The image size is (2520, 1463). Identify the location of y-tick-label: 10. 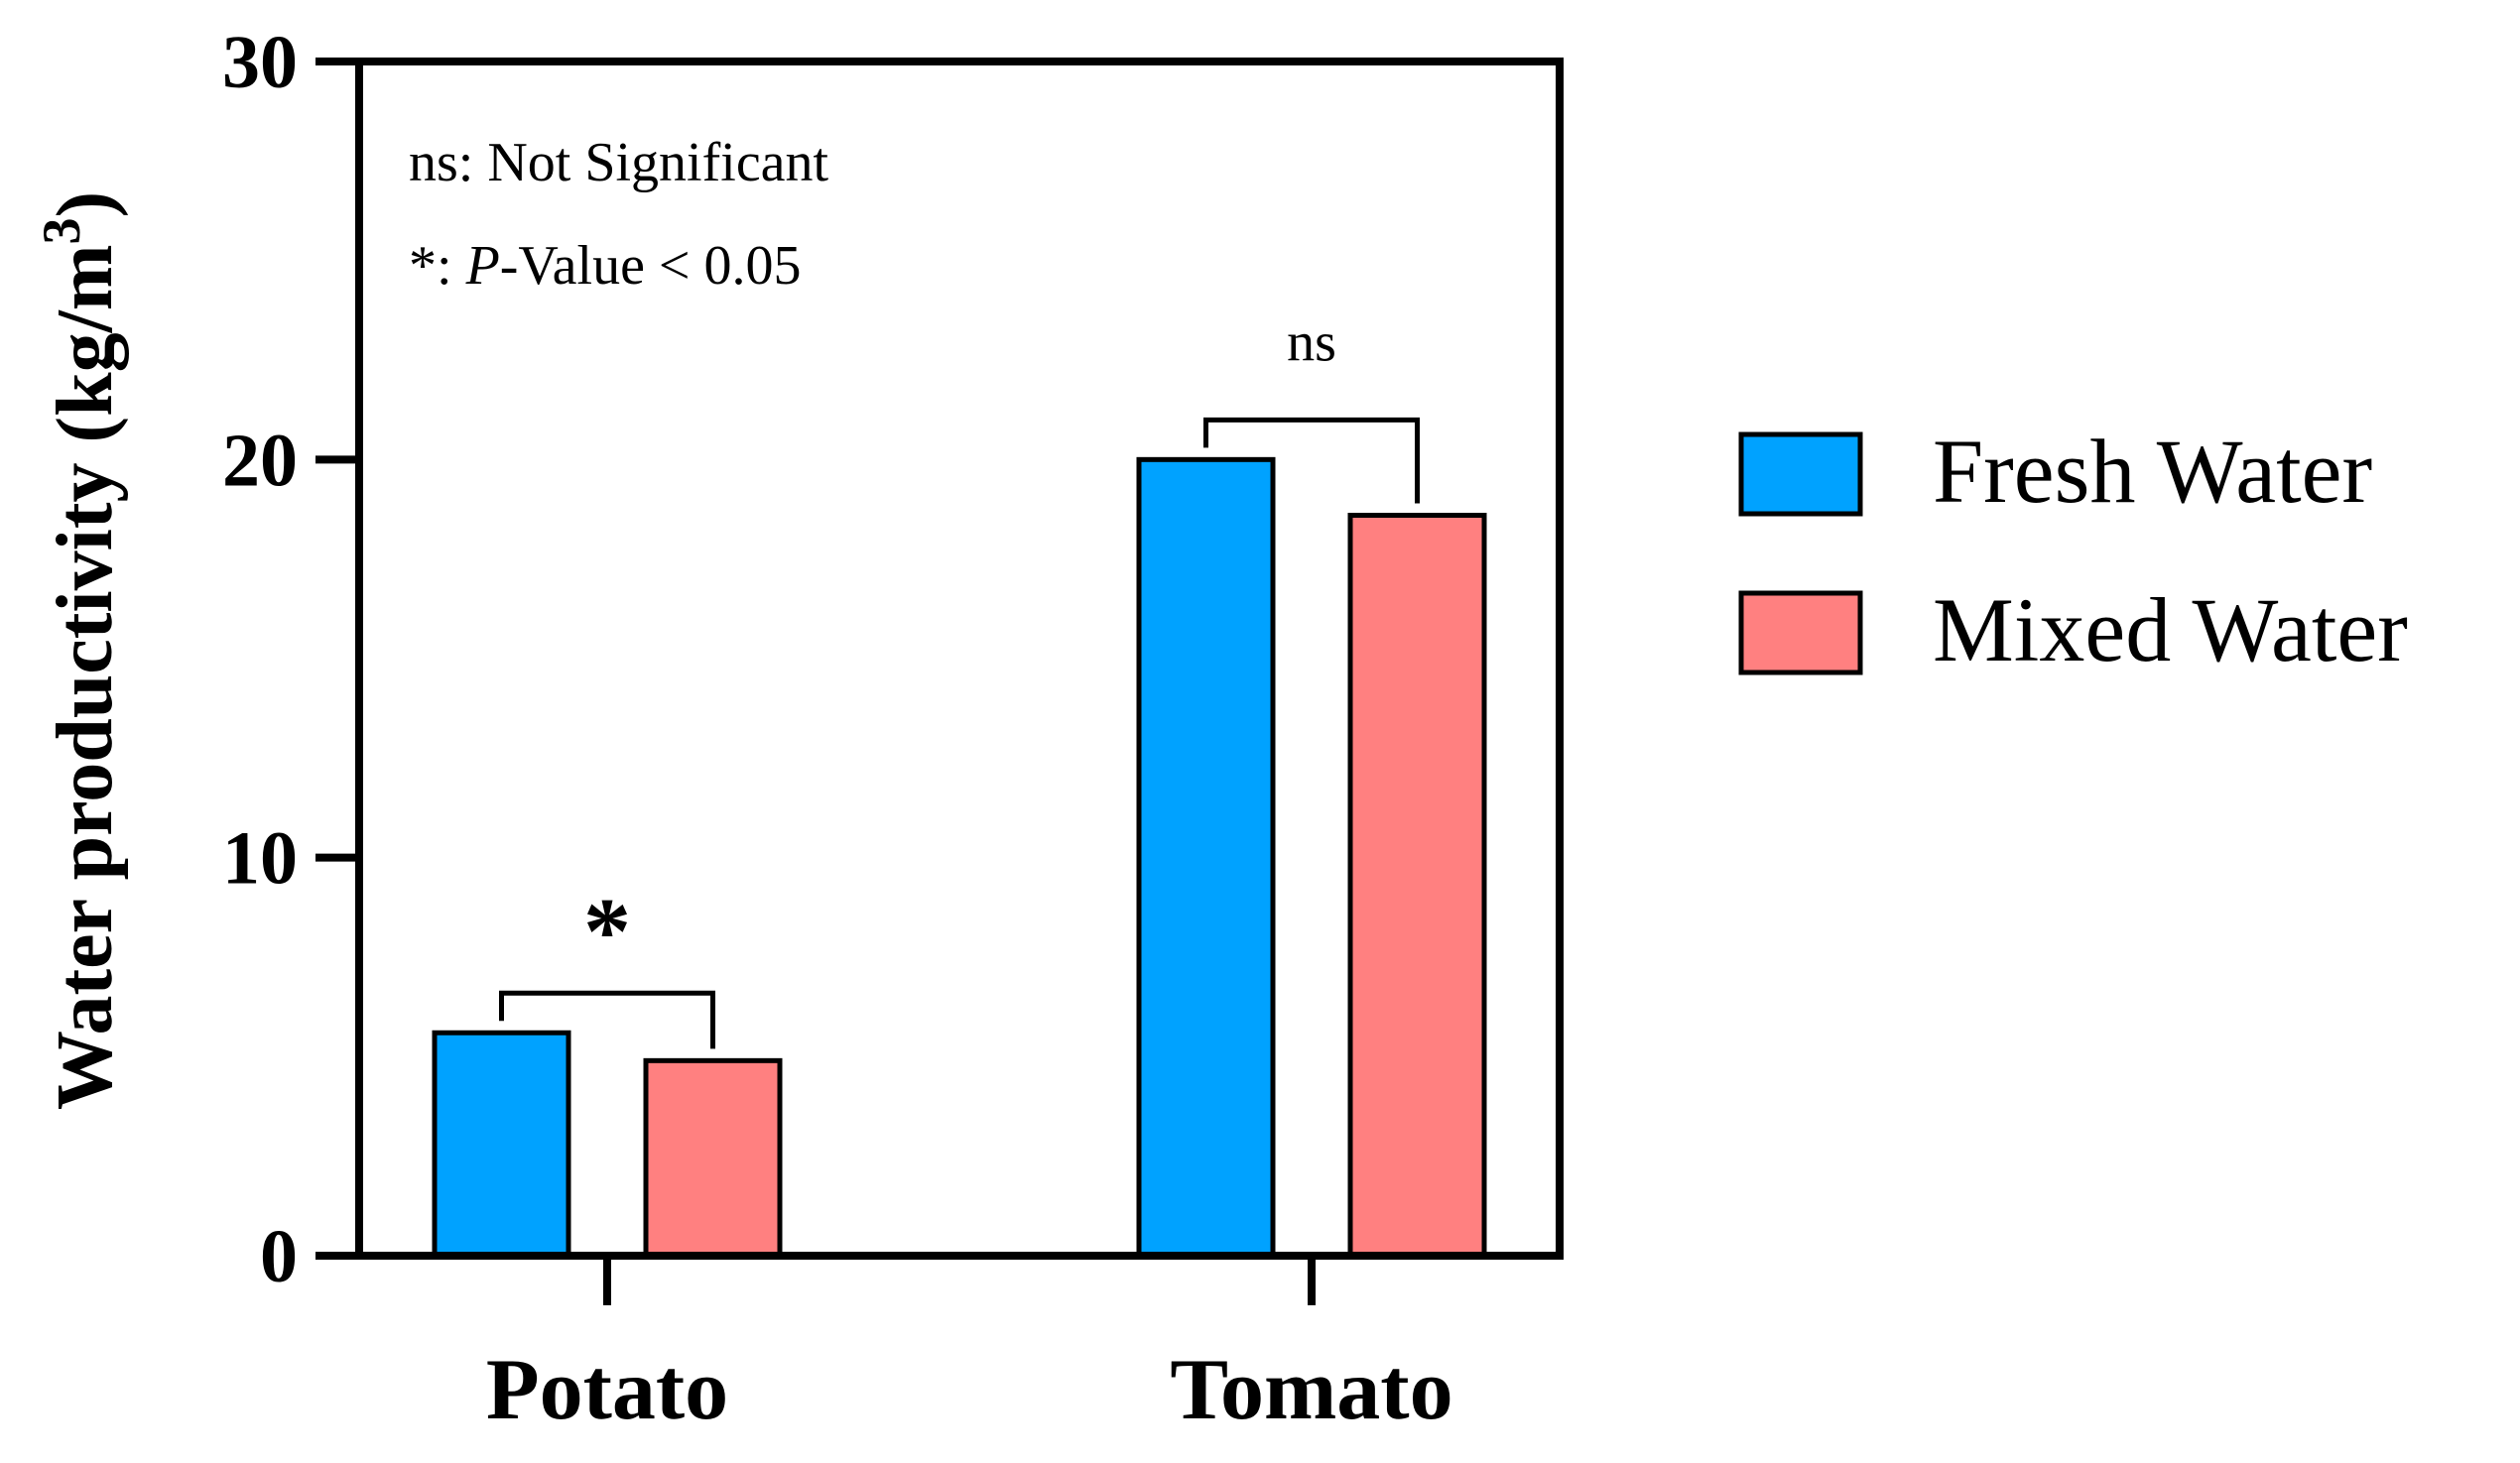
(260, 859).